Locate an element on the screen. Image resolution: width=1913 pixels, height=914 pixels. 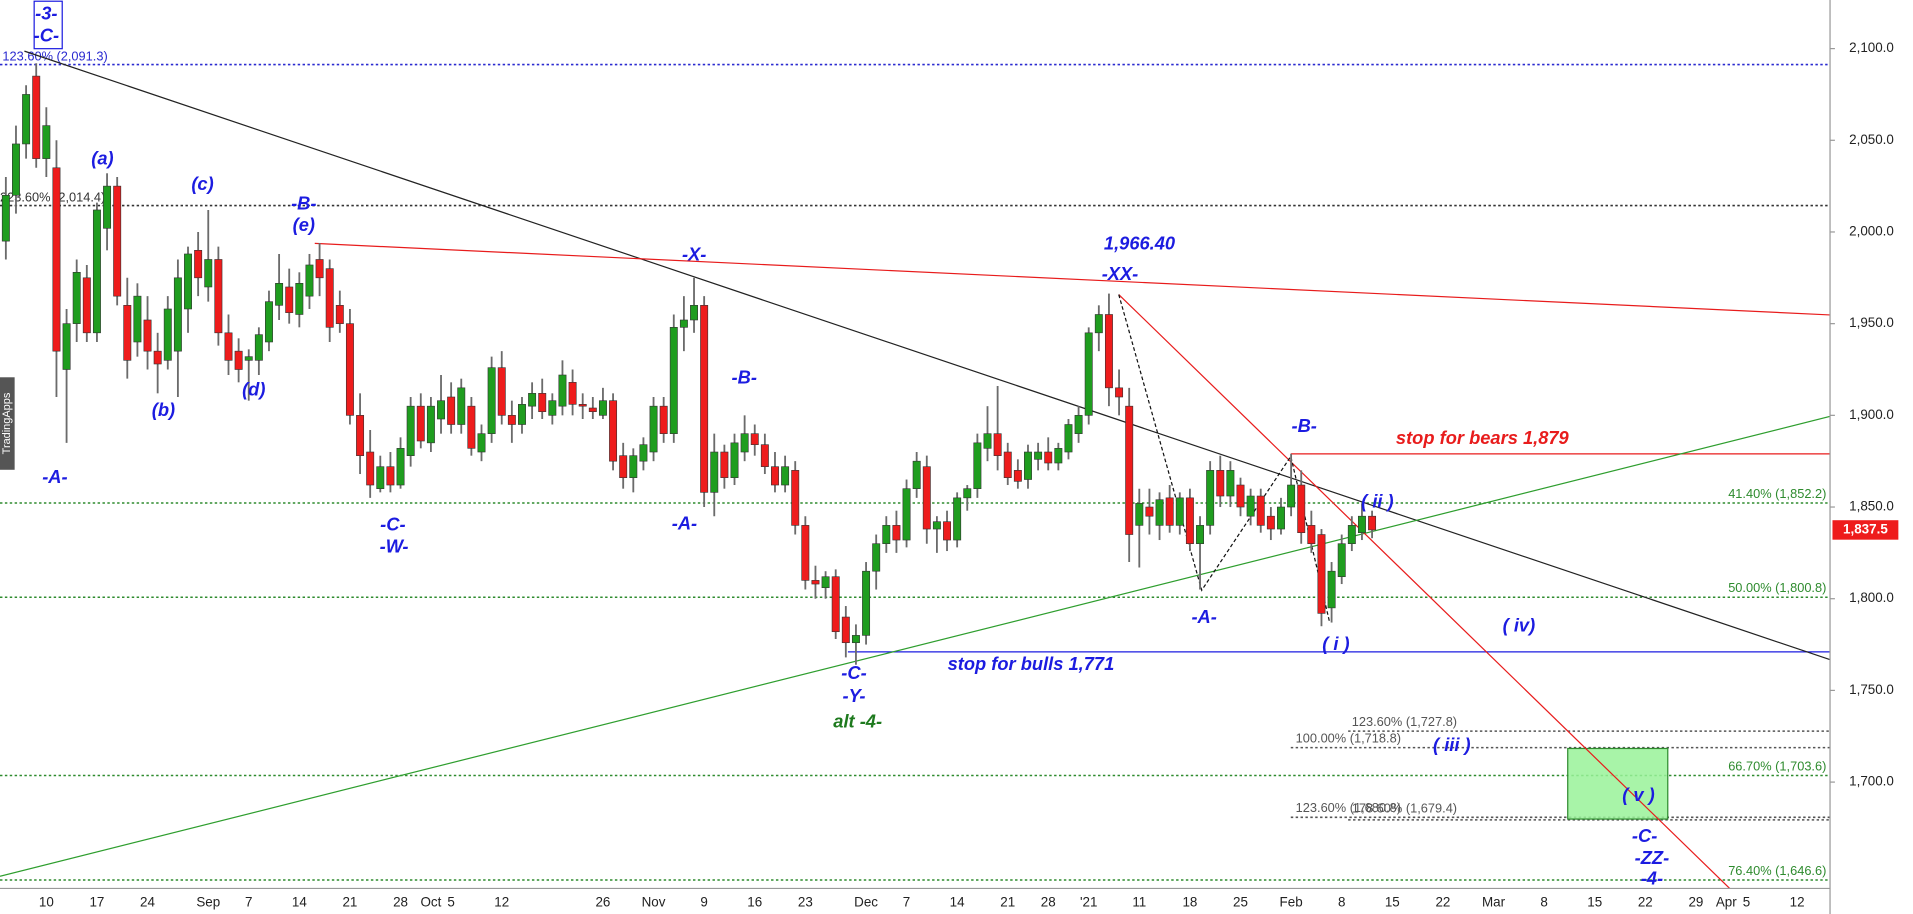
wave-label: -A- is located at coordinates (54, 476).